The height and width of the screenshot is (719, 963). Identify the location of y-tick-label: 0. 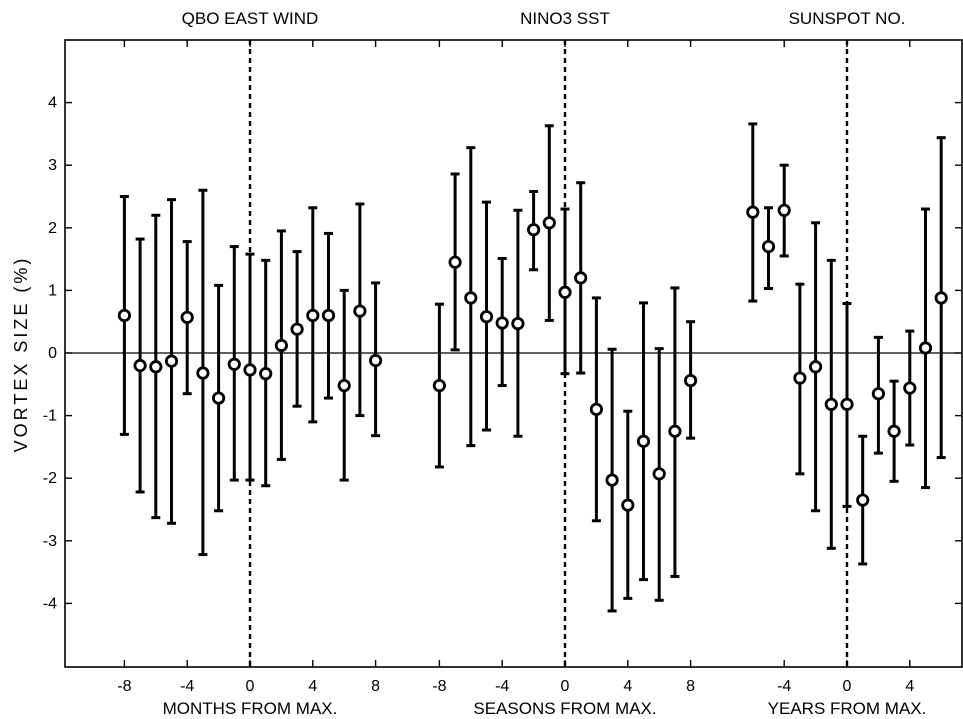
(52, 353).